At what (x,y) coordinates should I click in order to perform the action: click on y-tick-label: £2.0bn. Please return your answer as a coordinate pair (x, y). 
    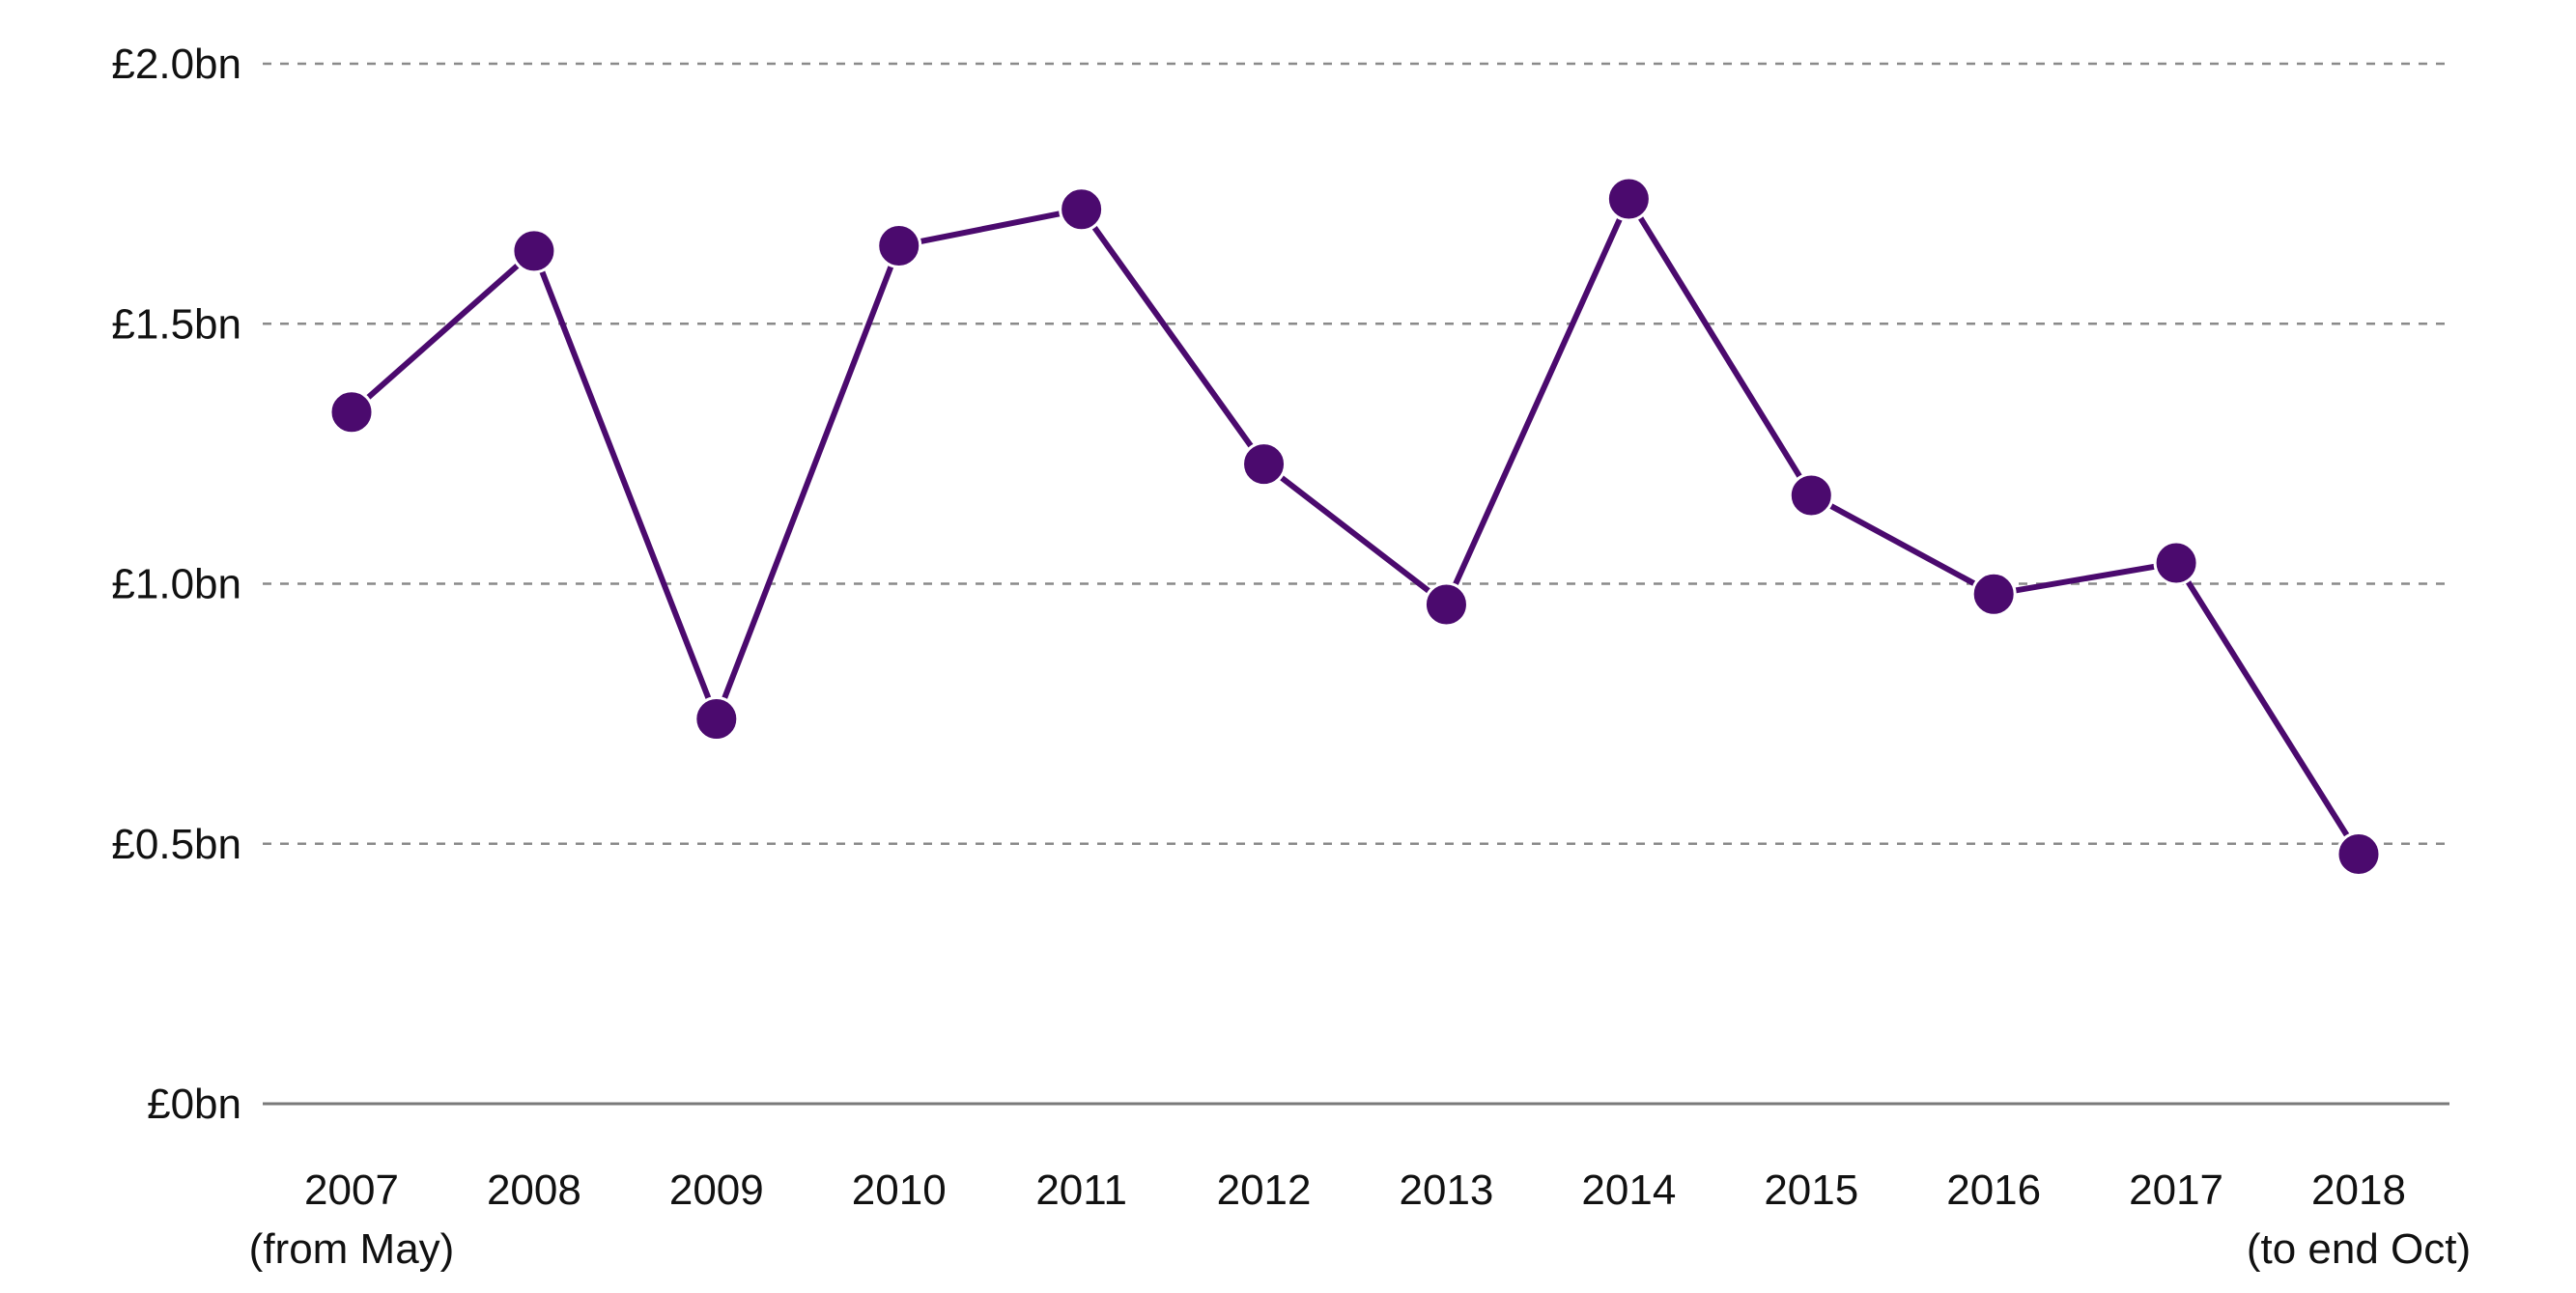
    Looking at the image, I should click on (176, 65).